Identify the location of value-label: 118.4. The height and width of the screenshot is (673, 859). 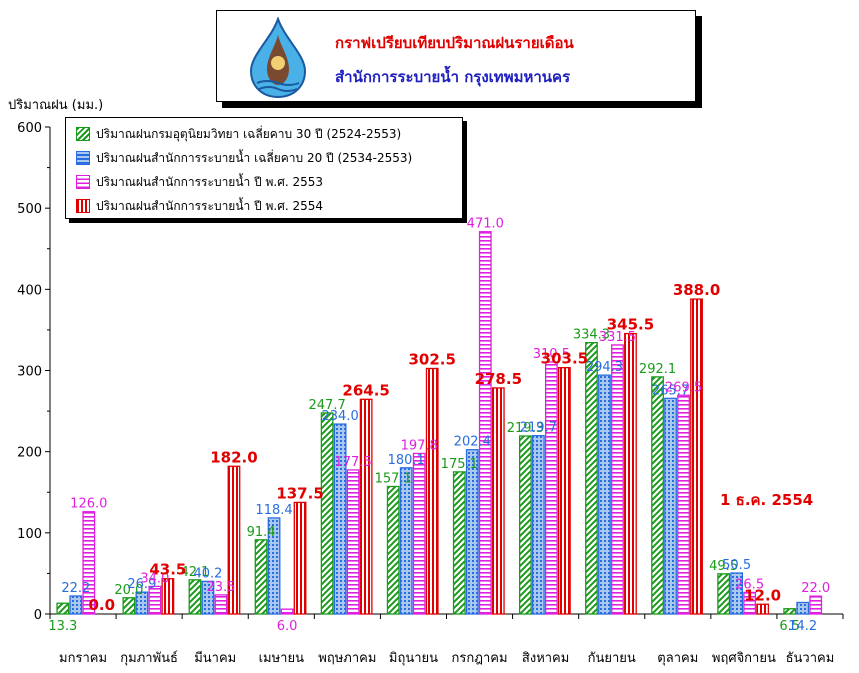
(273, 510).